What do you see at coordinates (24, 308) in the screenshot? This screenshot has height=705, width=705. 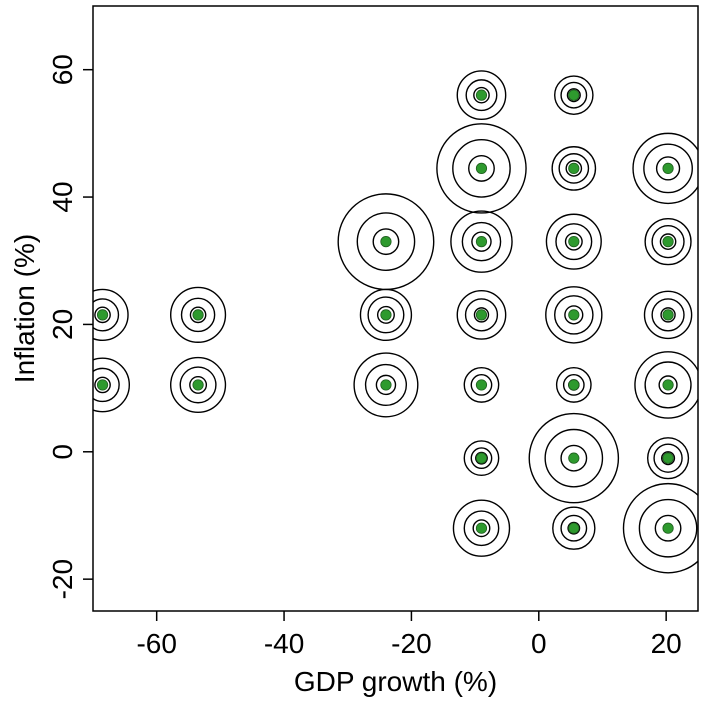 I see `y-axis-label: Inflation (%)` at bounding box center [24, 308].